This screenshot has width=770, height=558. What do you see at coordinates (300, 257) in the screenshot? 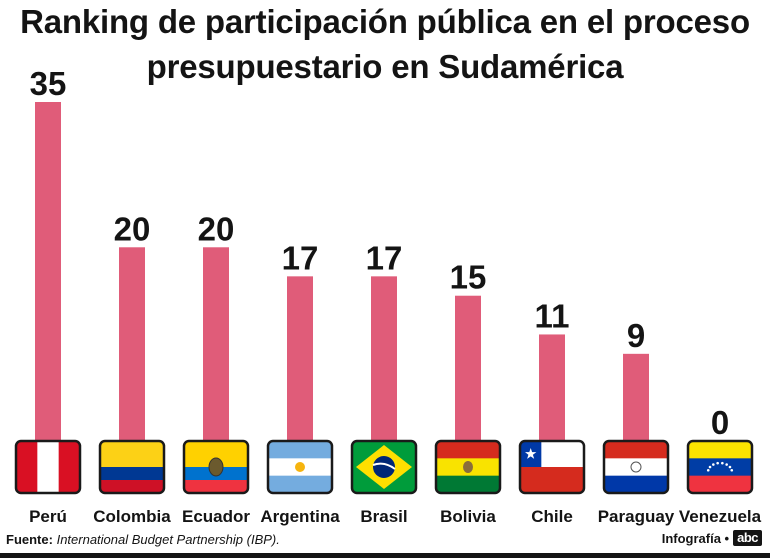
I see `value-label-3: 17` at bounding box center [300, 257].